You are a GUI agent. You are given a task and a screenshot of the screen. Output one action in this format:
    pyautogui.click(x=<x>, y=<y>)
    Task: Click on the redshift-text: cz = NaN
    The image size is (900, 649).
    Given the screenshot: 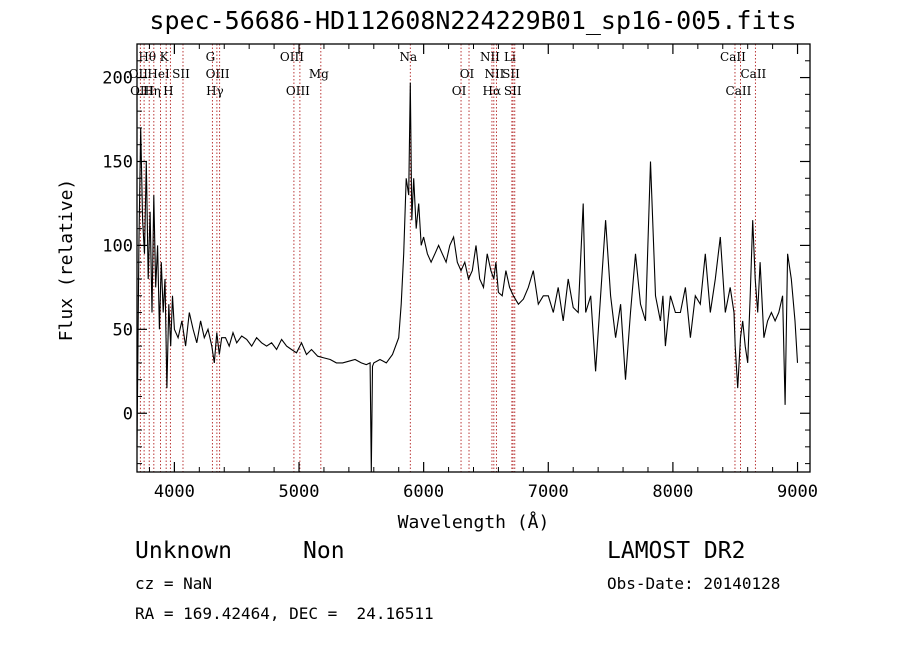 What is the action you would take?
    pyautogui.click(x=174, y=583)
    